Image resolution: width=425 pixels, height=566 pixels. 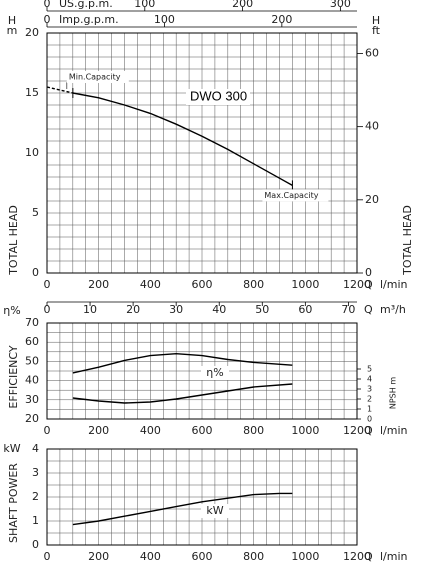 What do you see at coordinates (32, 360) in the screenshot?
I see `y-tick-label: 50` at bounding box center [32, 360].